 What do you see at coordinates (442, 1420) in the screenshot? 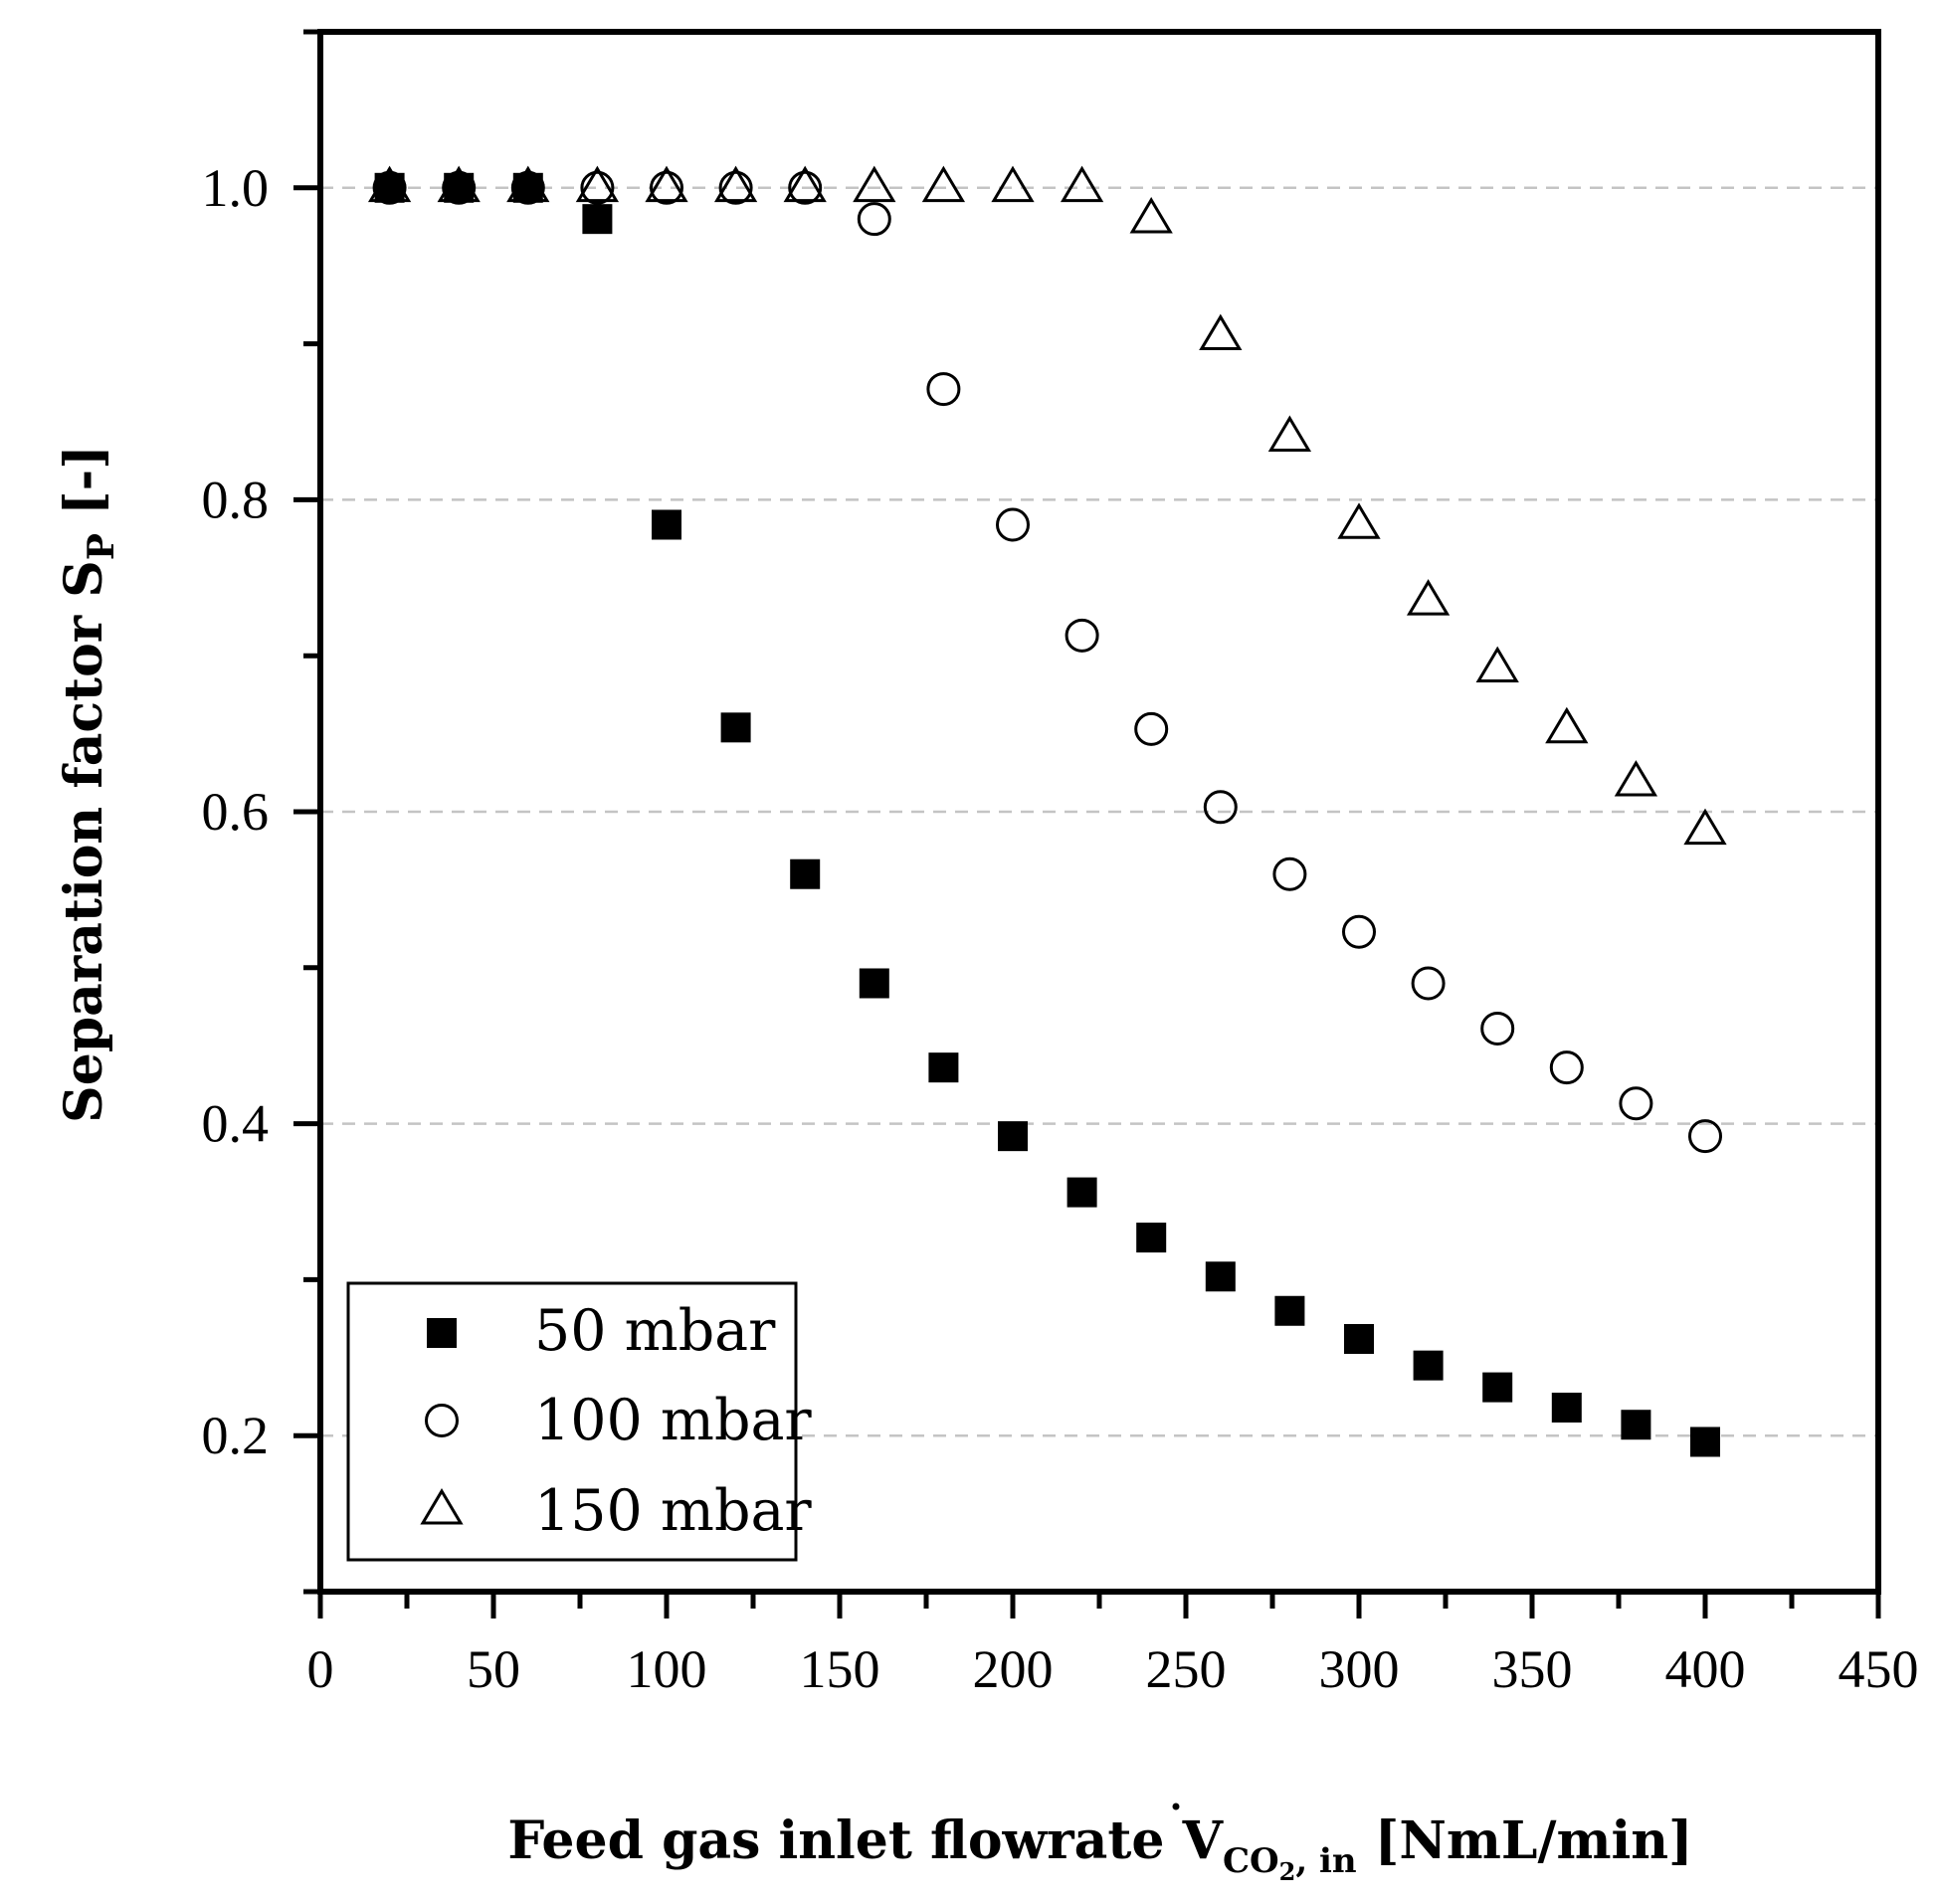
I see `legend-marker-100-mbar` at bounding box center [442, 1420].